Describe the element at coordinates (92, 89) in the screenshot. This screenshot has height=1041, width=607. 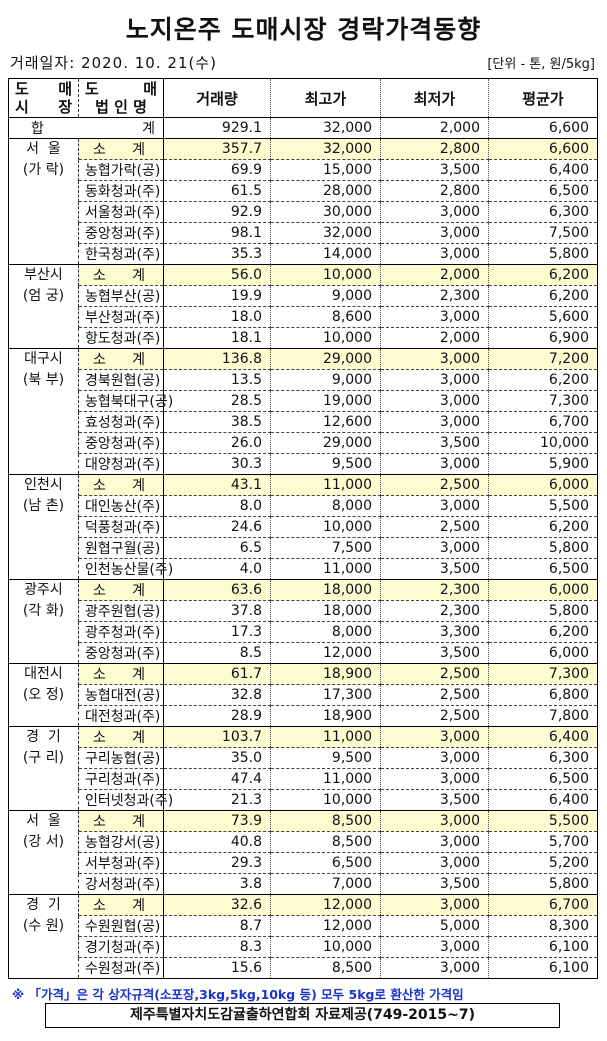
I see `header-text: 도` at that location.